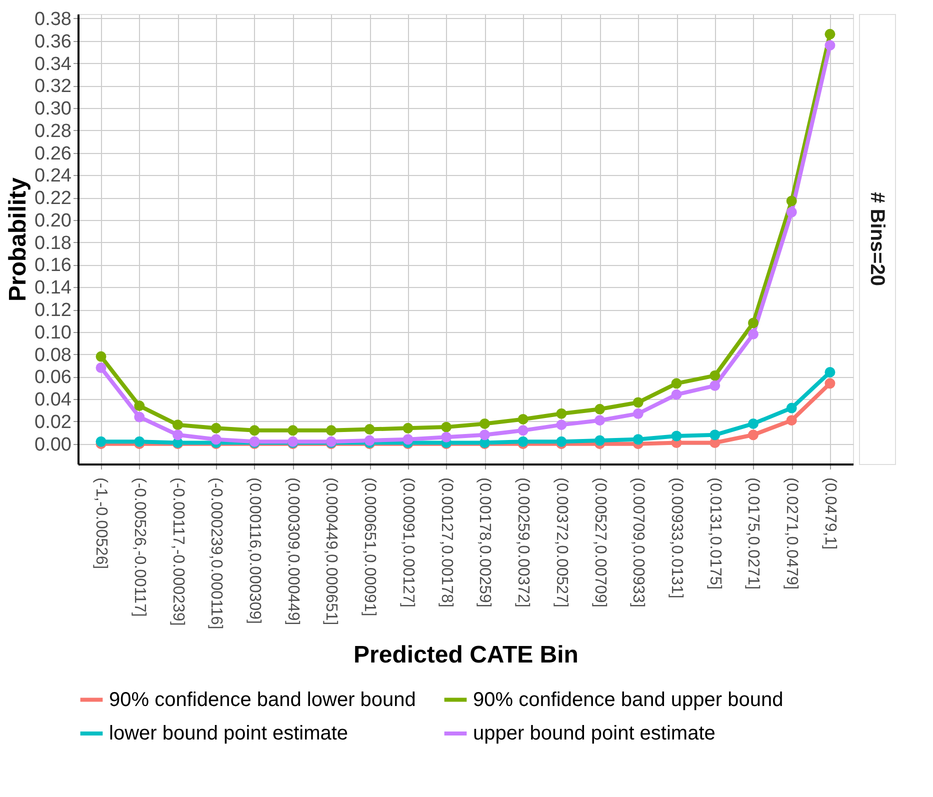  I want to click on text: # Bins=20, so click(877, 239).